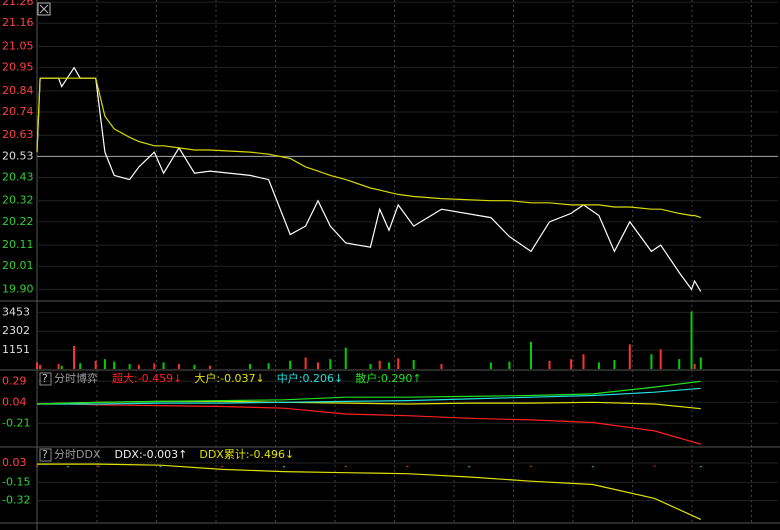 Image resolution: width=780 pixels, height=530 pixels. What do you see at coordinates (18, 155) in the screenshot?
I see `y-tick-label: 20.53` at bounding box center [18, 155].